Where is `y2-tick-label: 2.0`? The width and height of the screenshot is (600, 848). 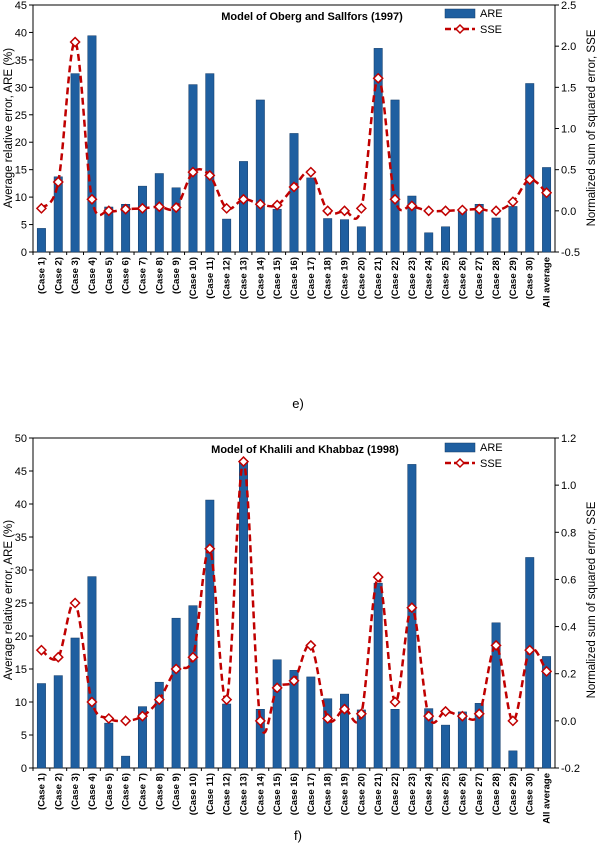 y2-tick-label: 2.0 is located at coordinates (568, 47).